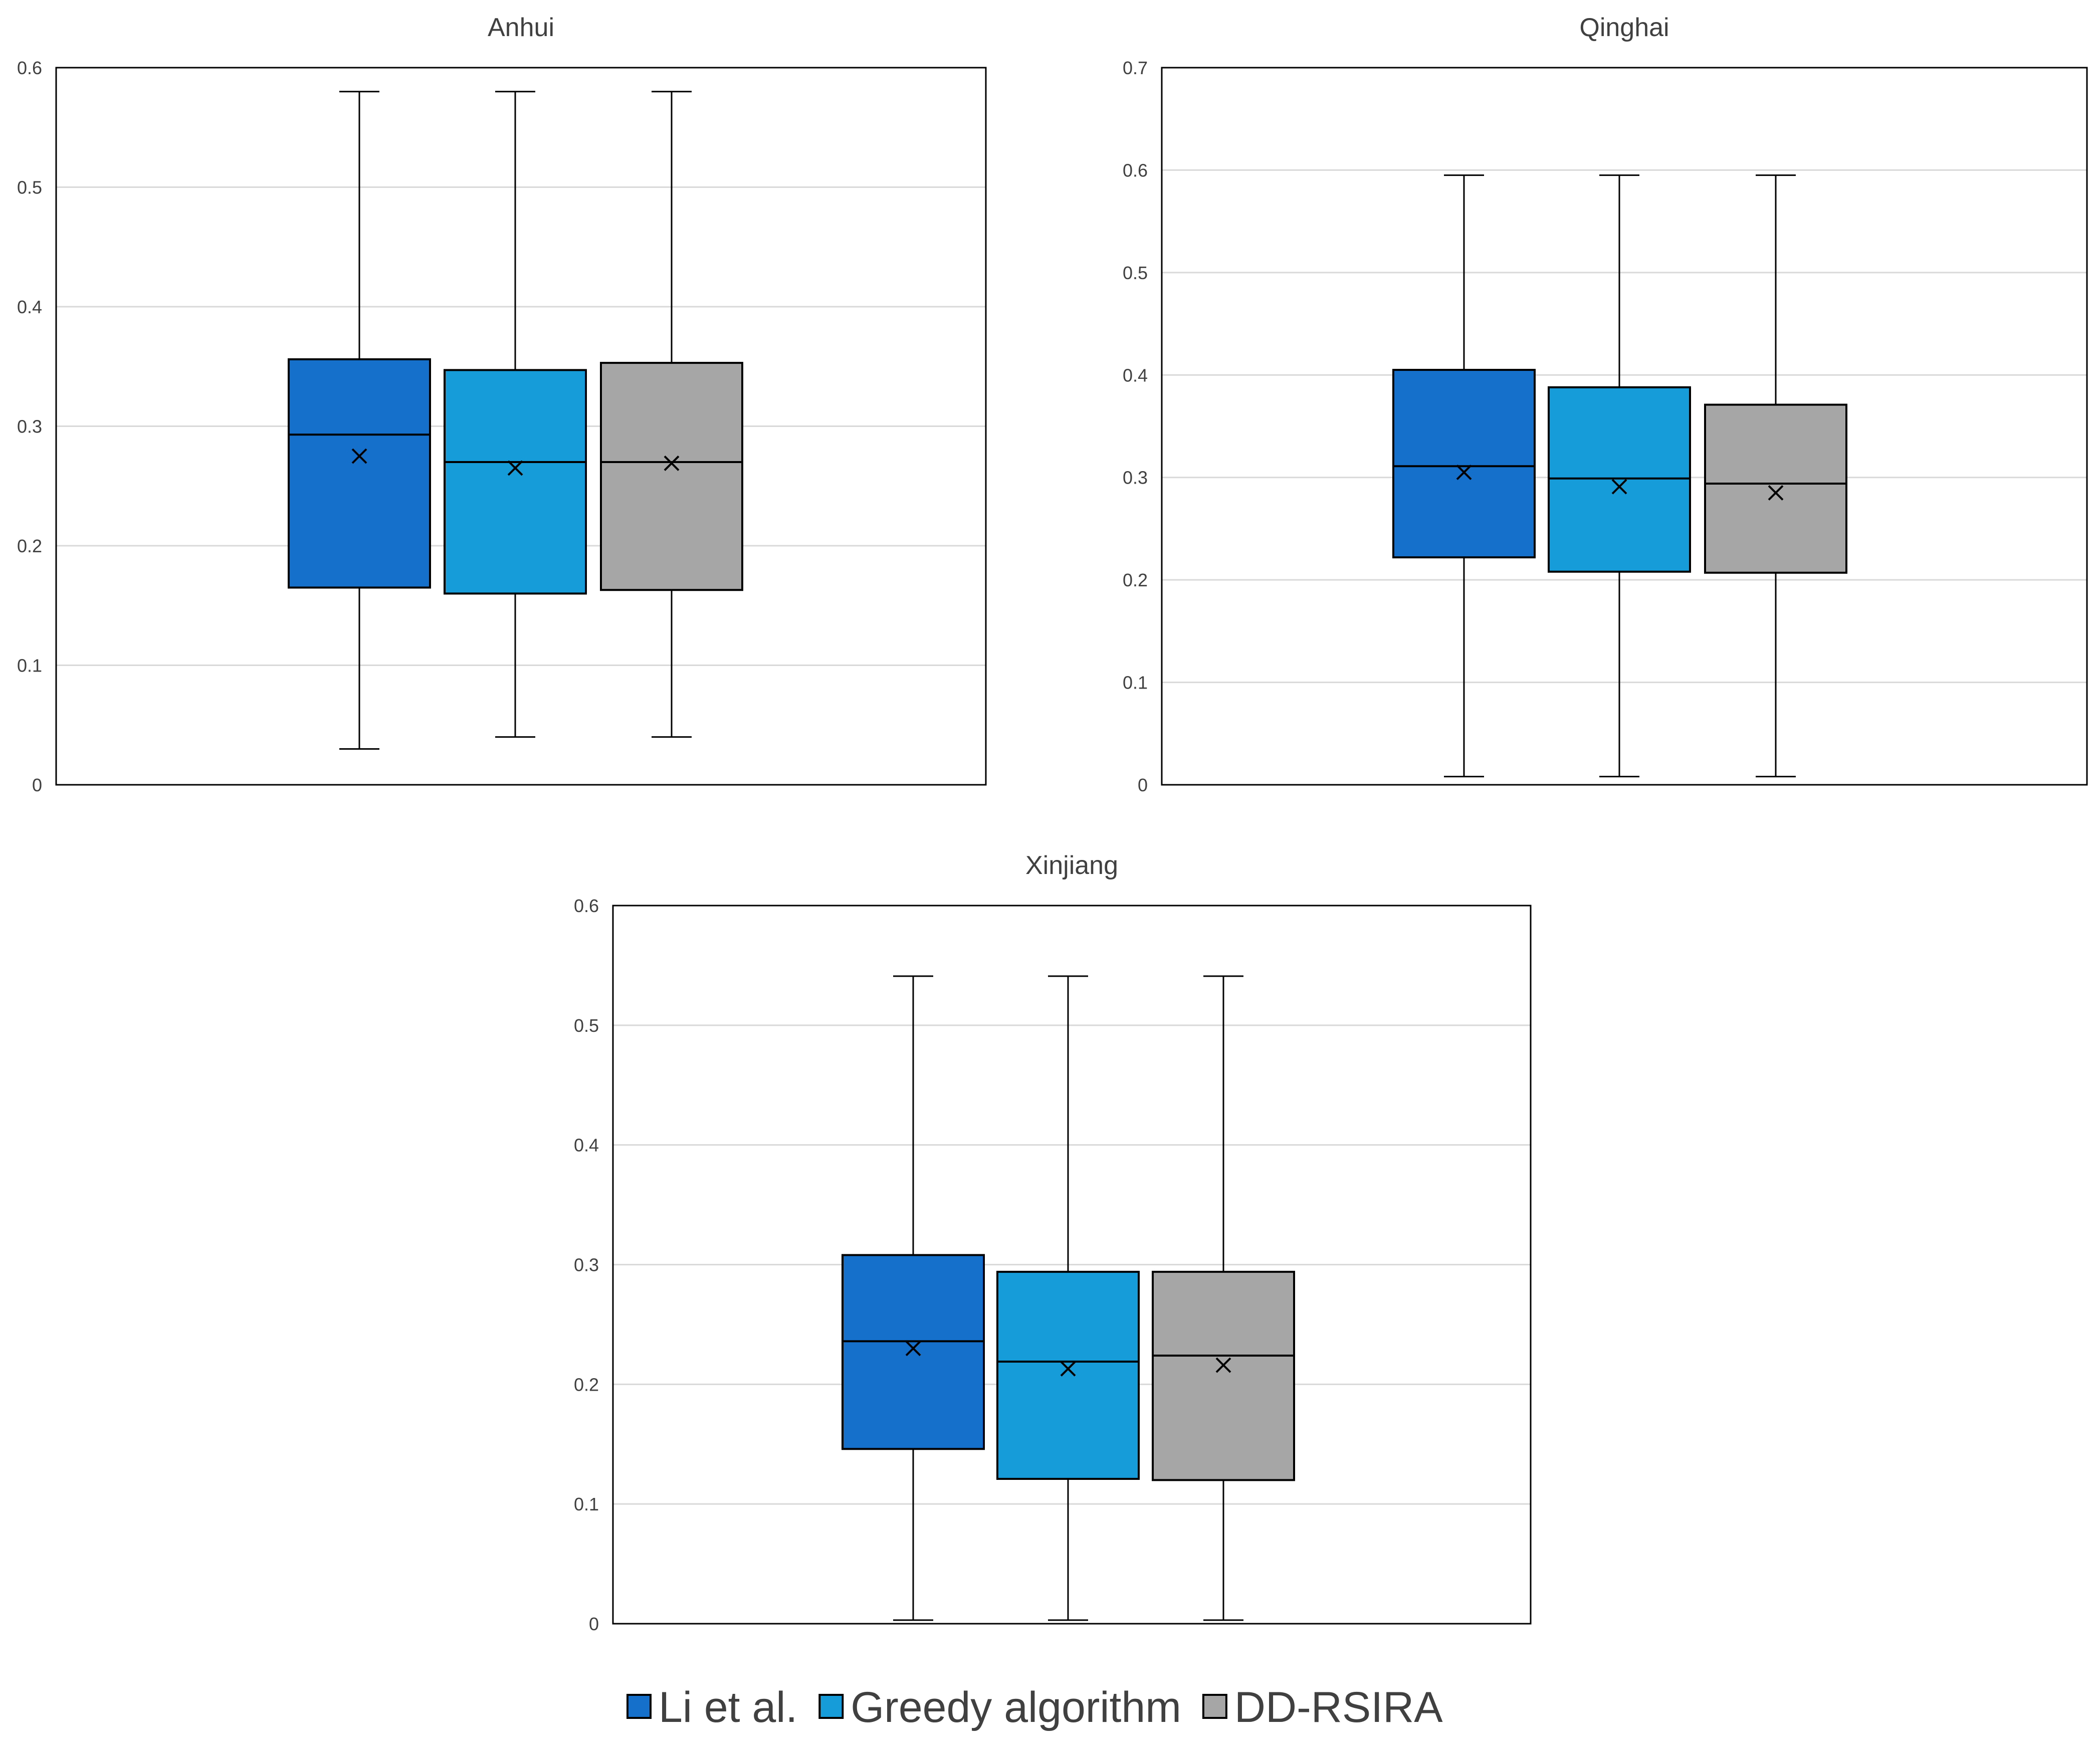  I want to click on chart-title-xinjiang: Xinjiang, so click(1071, 866).